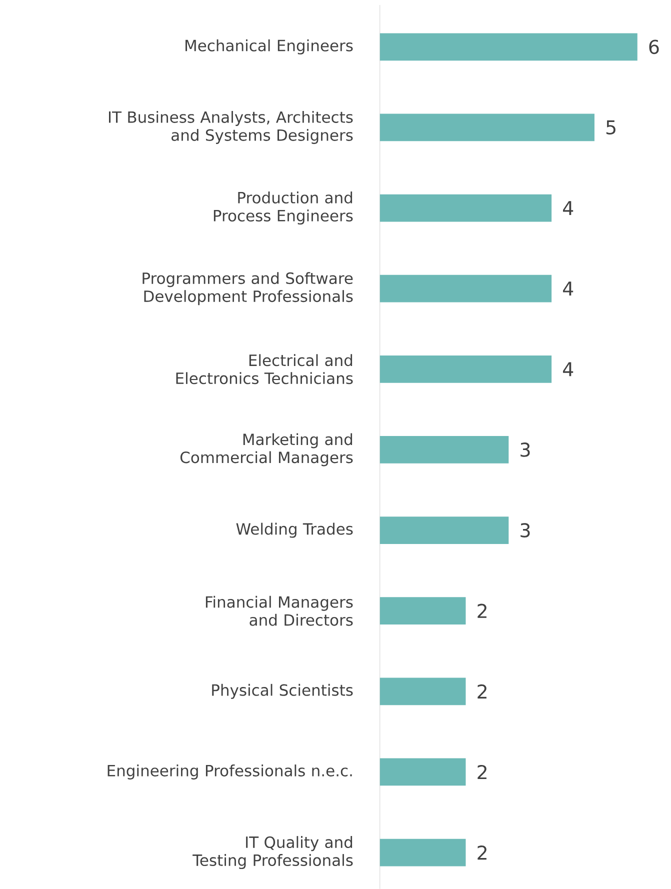 Image resolution: width=671 pixels, height=889 pixels. Describe the element at coordinates (231, 127) in the screenshot. I see `y-tick-label: IT Business Analysts, Architects and Systems Designers` at that location.